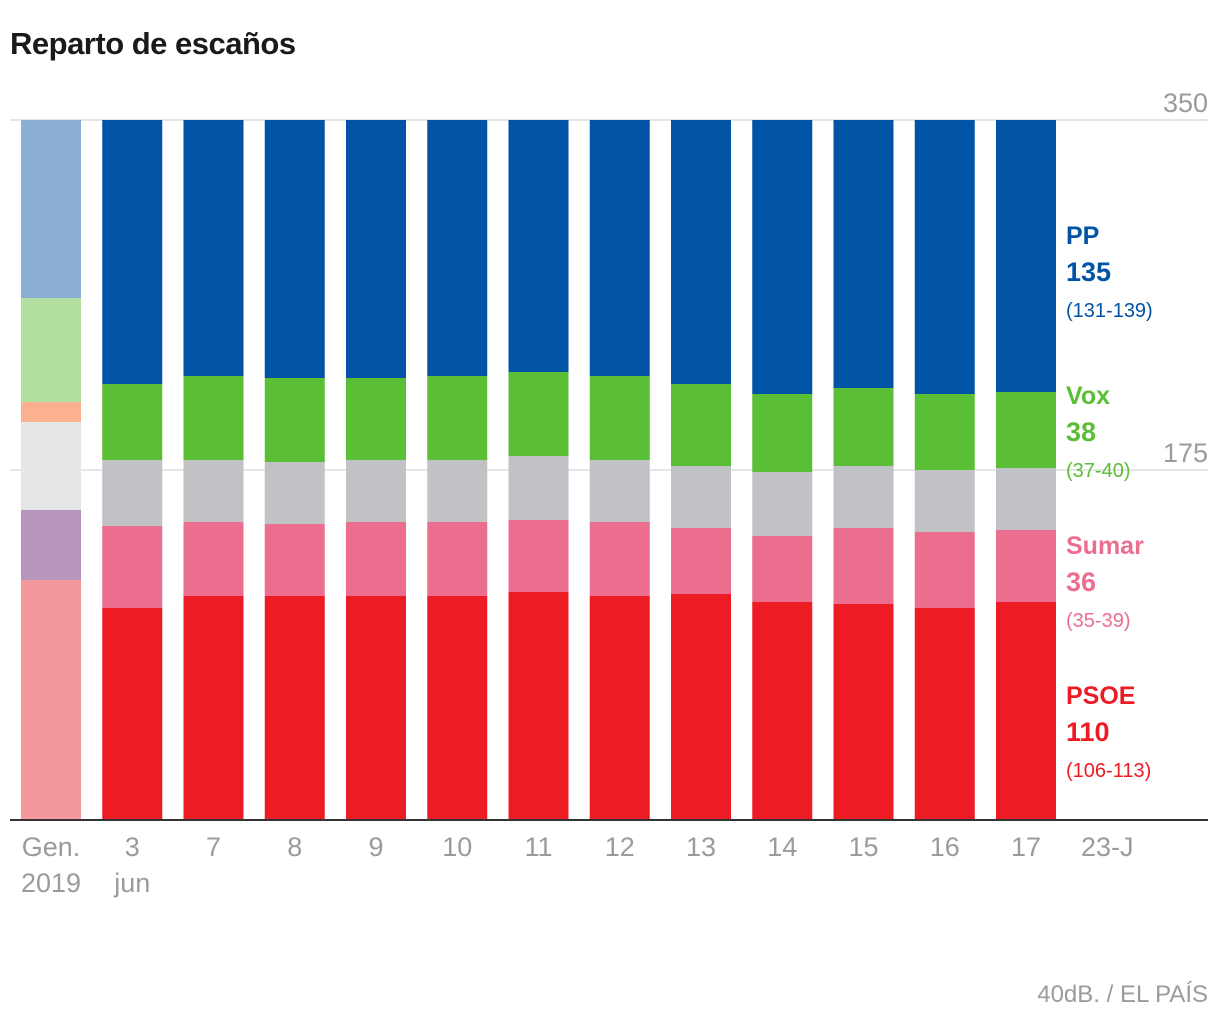  I want to click on x-tick-label: 12, so click(620, 847).